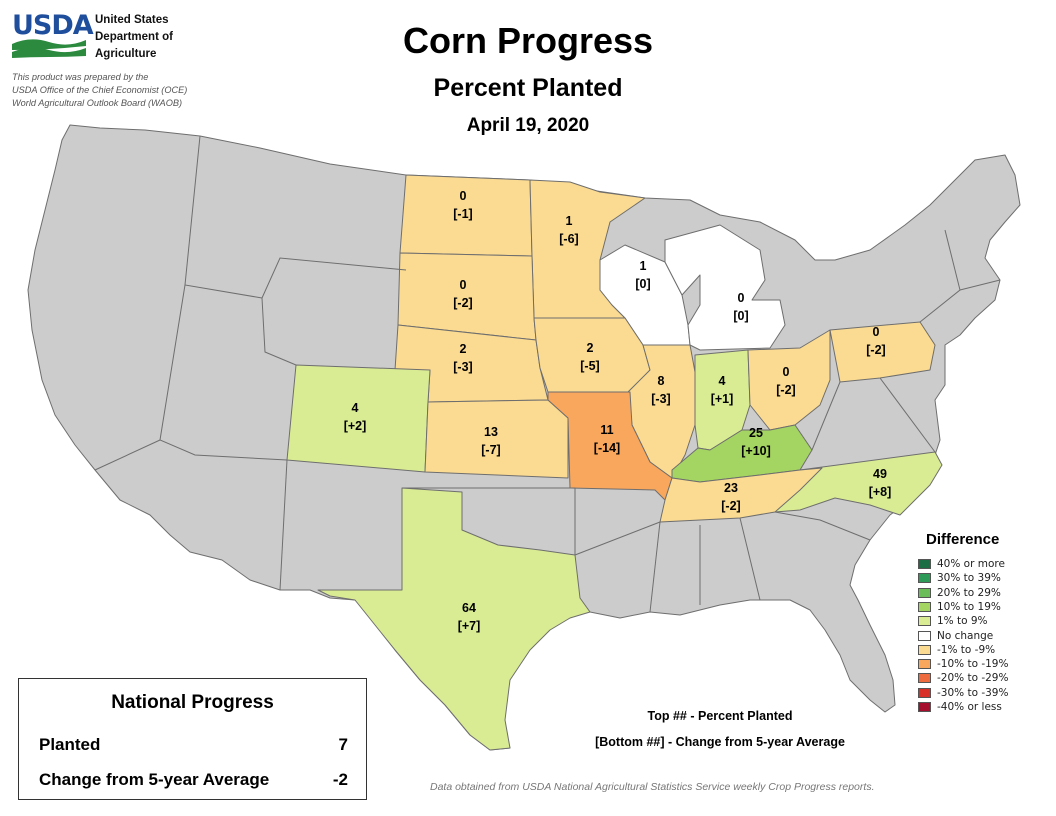  I want to click on agency-line: Agriculture, so click(126, 54).